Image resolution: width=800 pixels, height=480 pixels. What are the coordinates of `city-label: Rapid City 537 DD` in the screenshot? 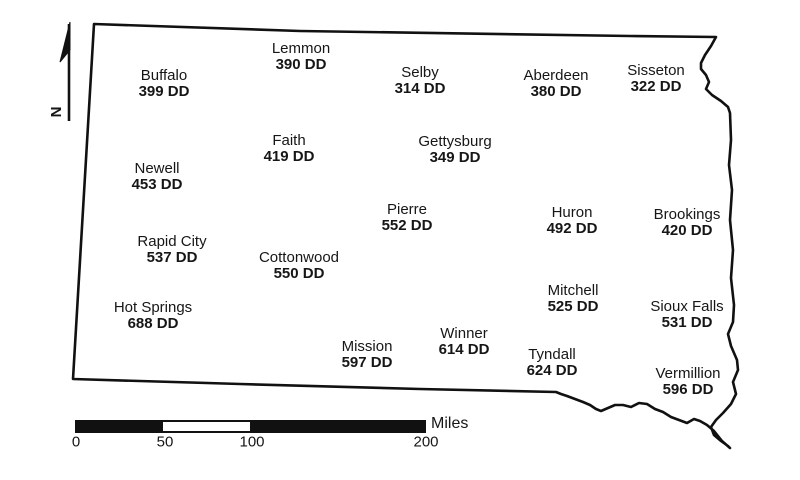 It's located at (171, 250).